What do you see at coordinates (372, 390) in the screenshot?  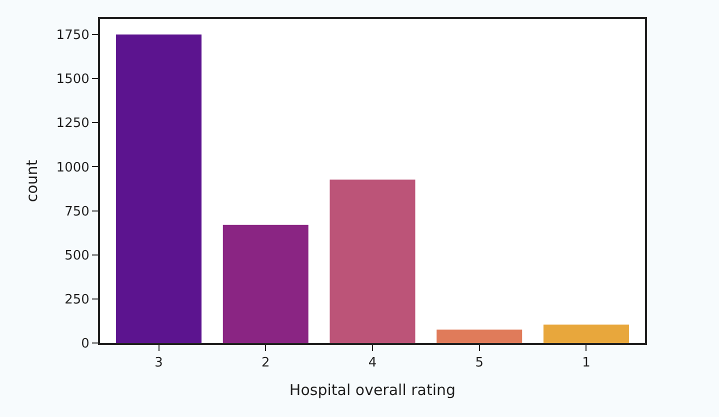 I see `x-axis-title: Hospital overall rating` at bounding box center [372, 390].